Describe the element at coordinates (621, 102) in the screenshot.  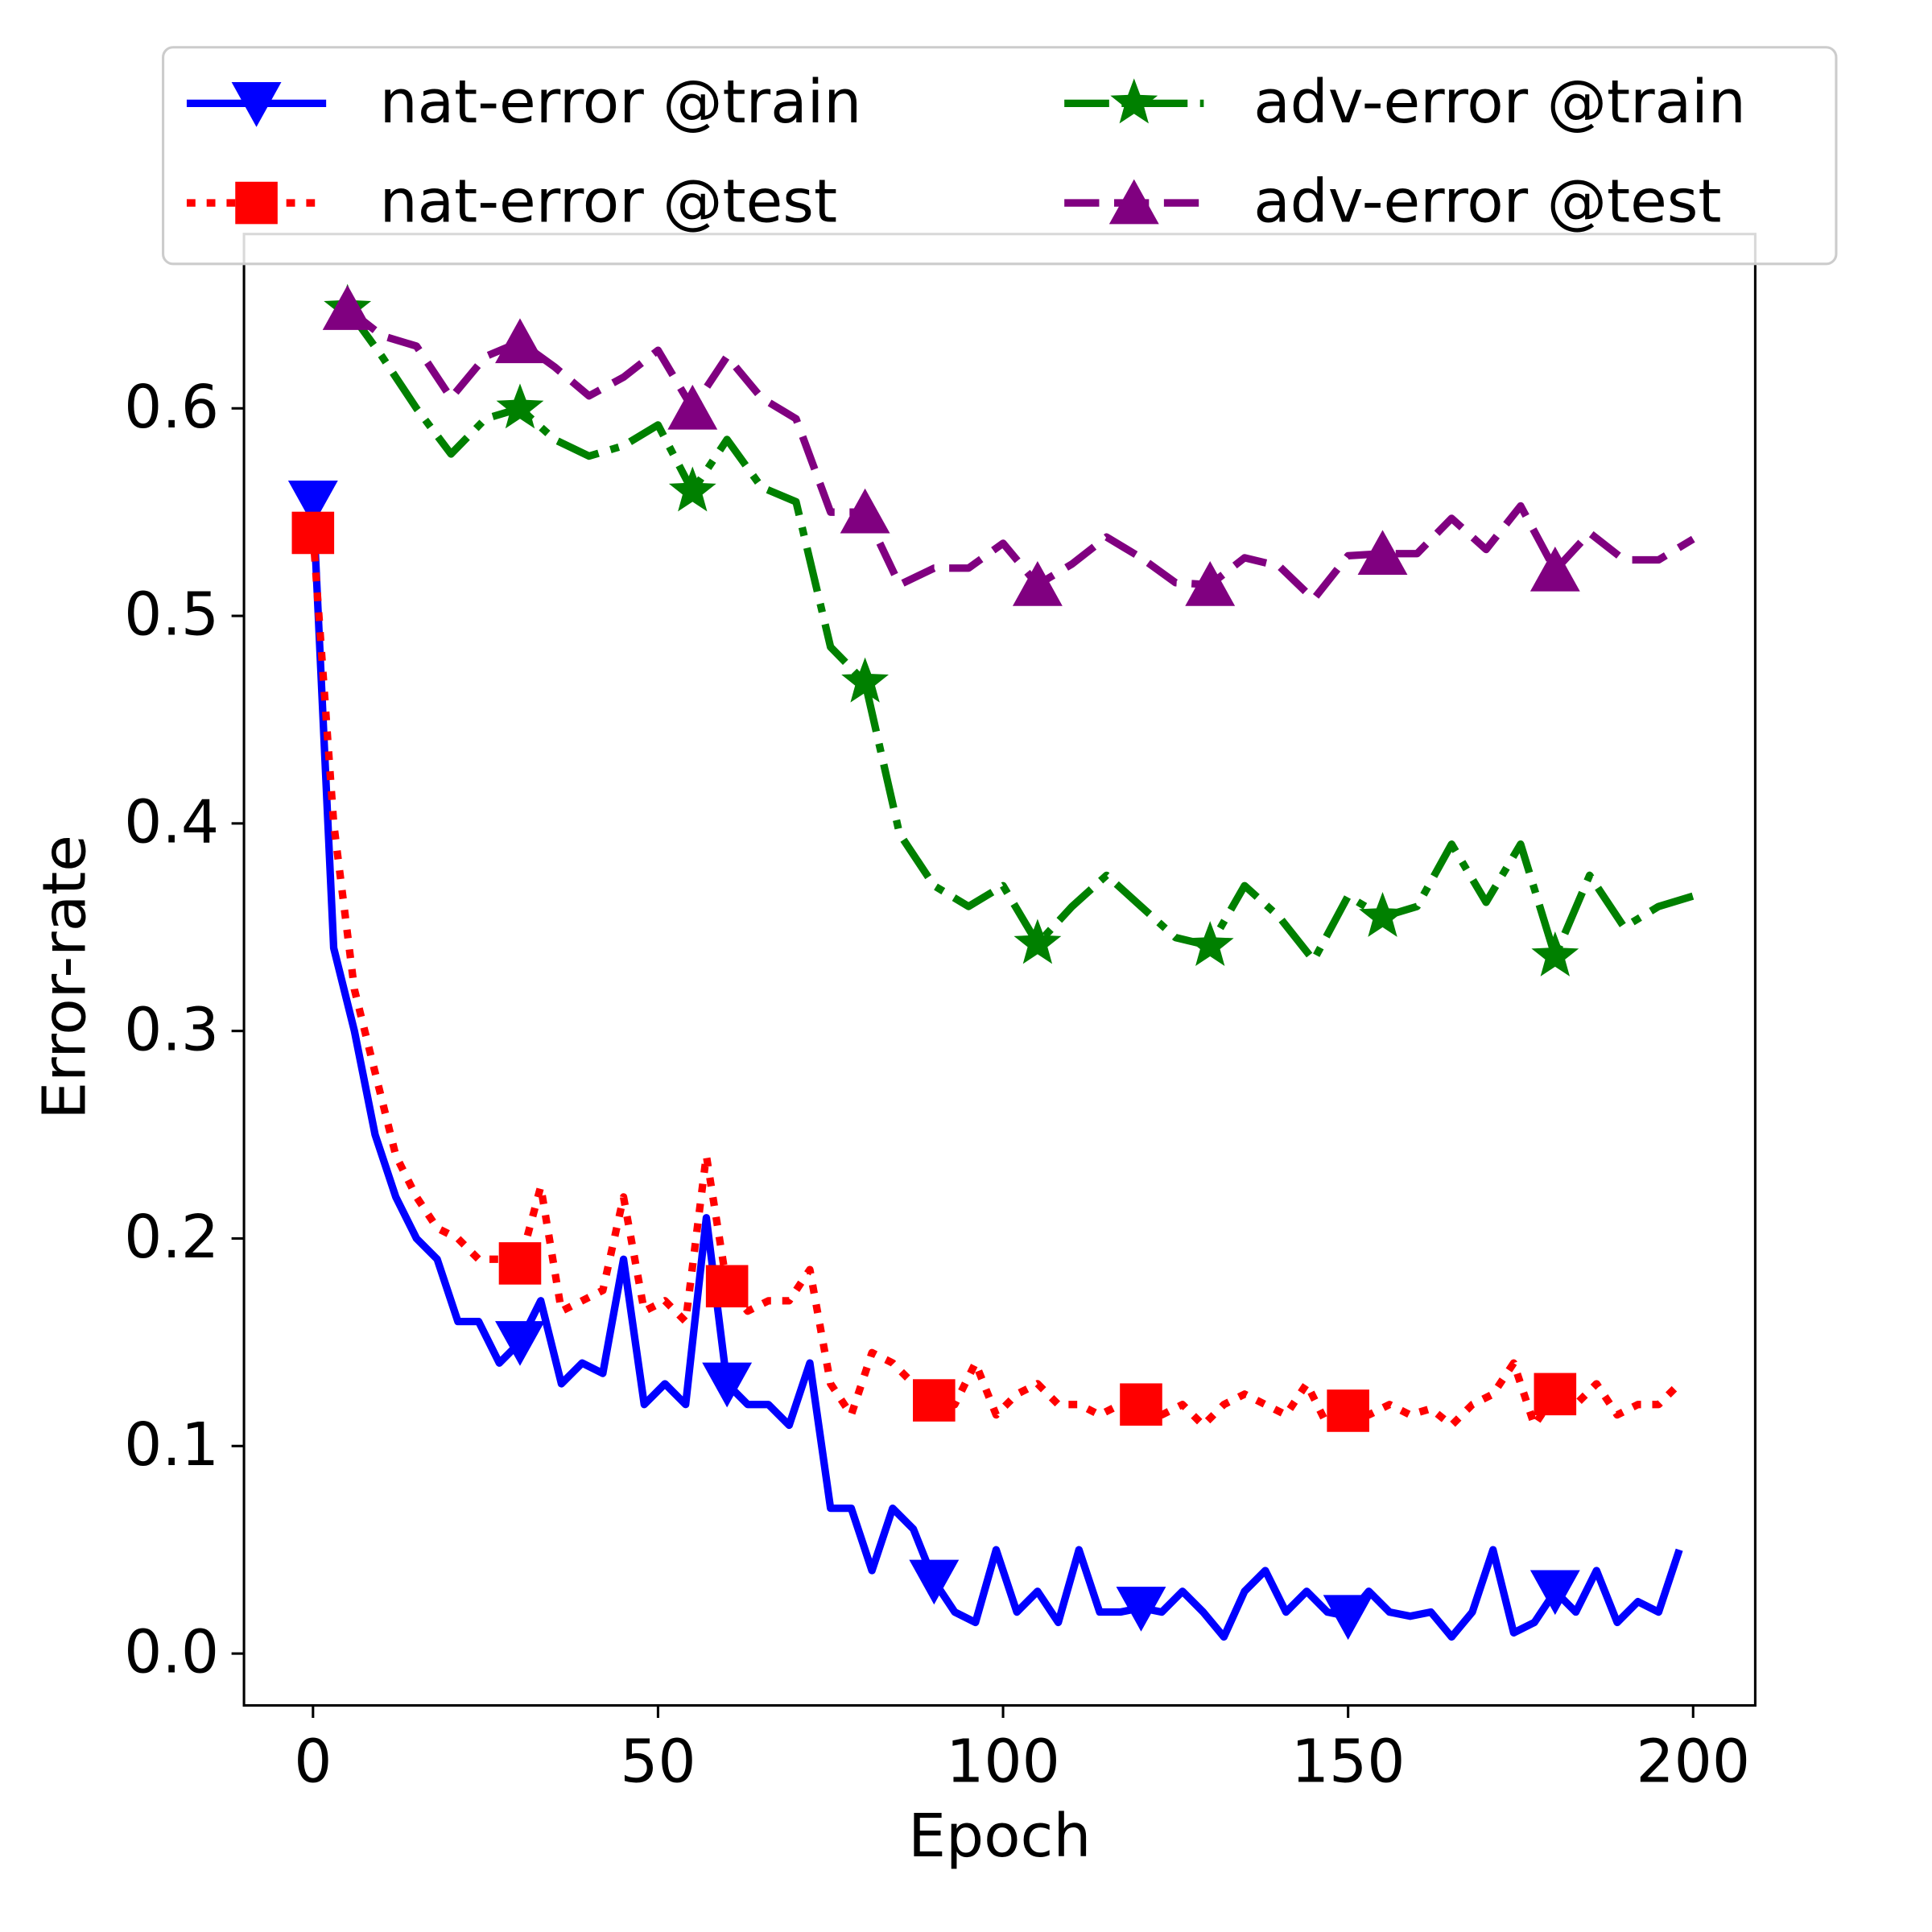
I see `legend-label: nat-error @train` at that location.